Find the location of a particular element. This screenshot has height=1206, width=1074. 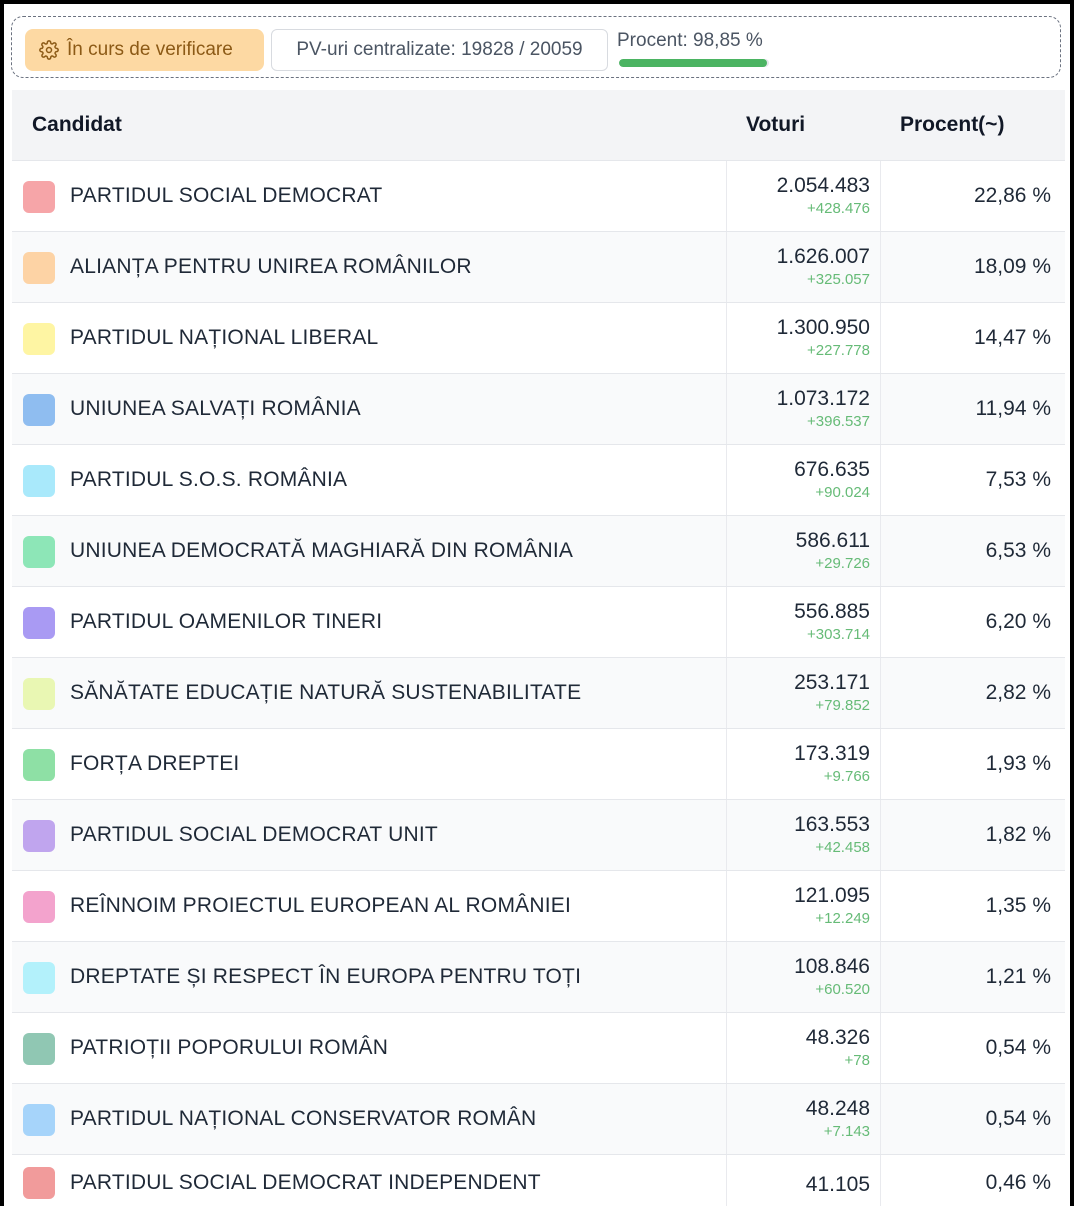

party-name: REÎNNOIM PROIECTUL EUROPEAN AL ROMÂNIEI is located at coordinates (320, 905).